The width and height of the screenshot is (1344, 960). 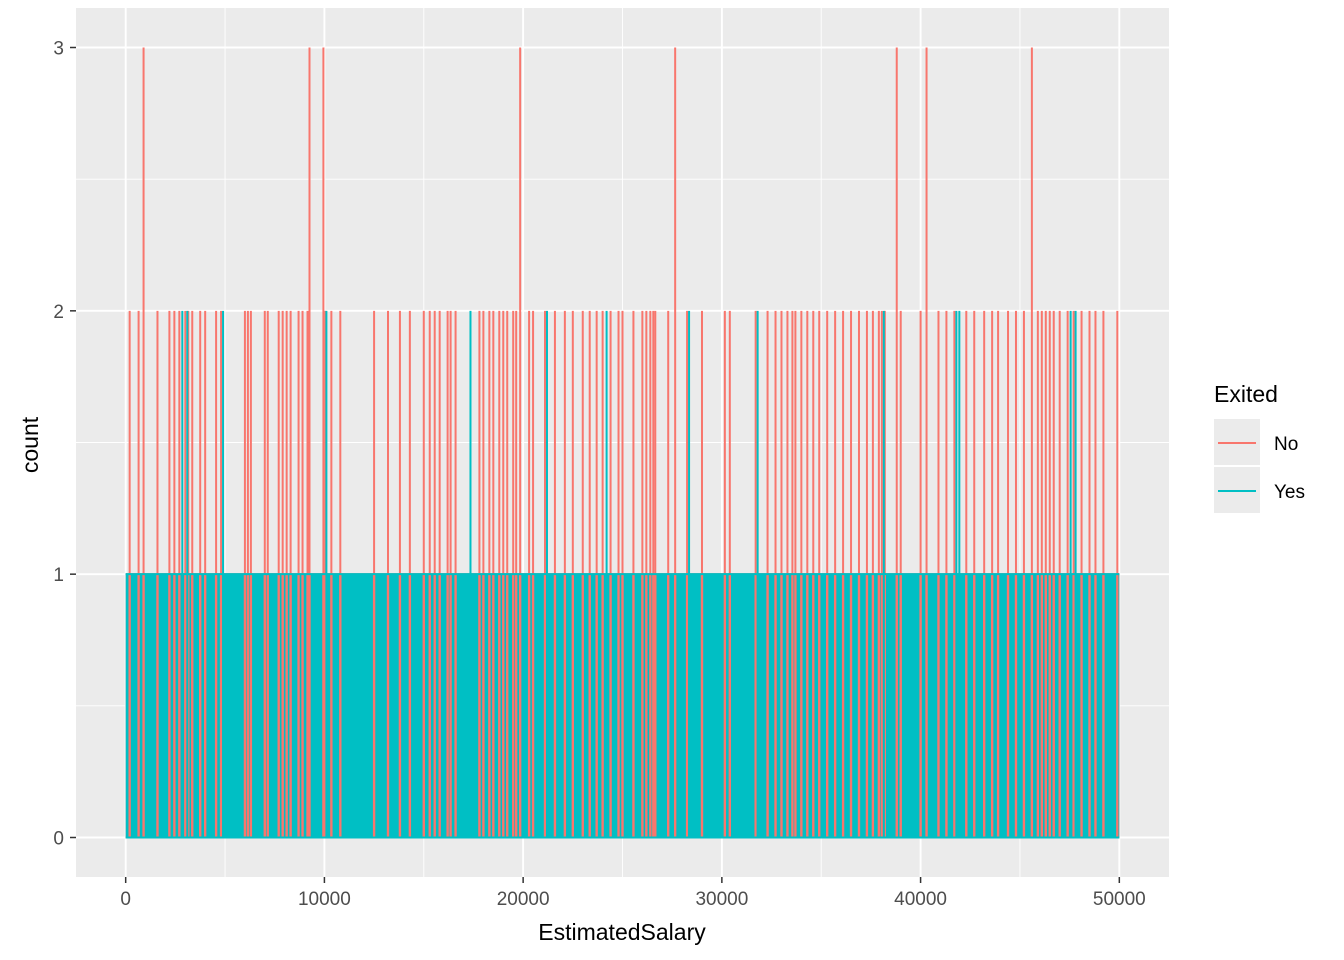 I want to click on y-tick-label: 1, so click(x=58, y=575).